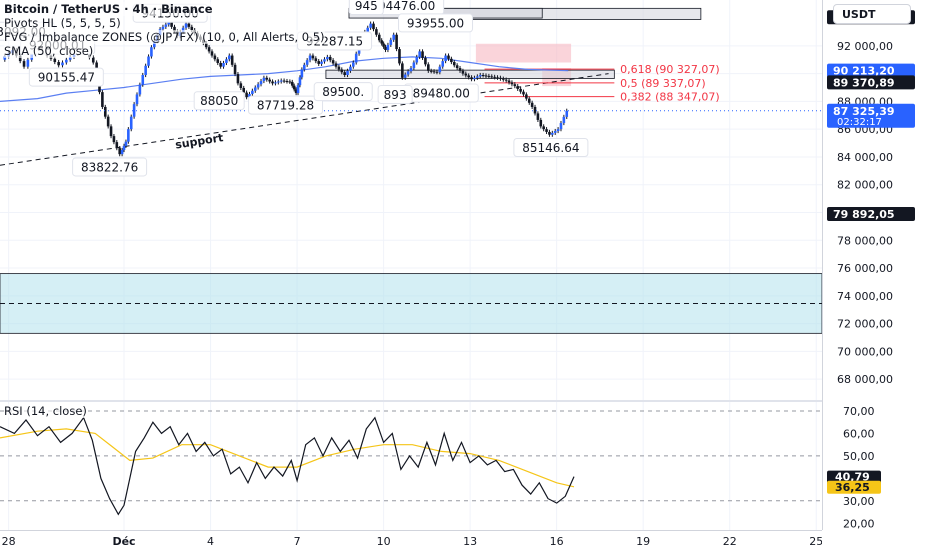 Image resolution: width=932 pixels, height=555 pixels. What do you see at coordinates (109, 167) in the screenshot?
I see `pivot-label: 83822.76` at bounding box center [109, 167].